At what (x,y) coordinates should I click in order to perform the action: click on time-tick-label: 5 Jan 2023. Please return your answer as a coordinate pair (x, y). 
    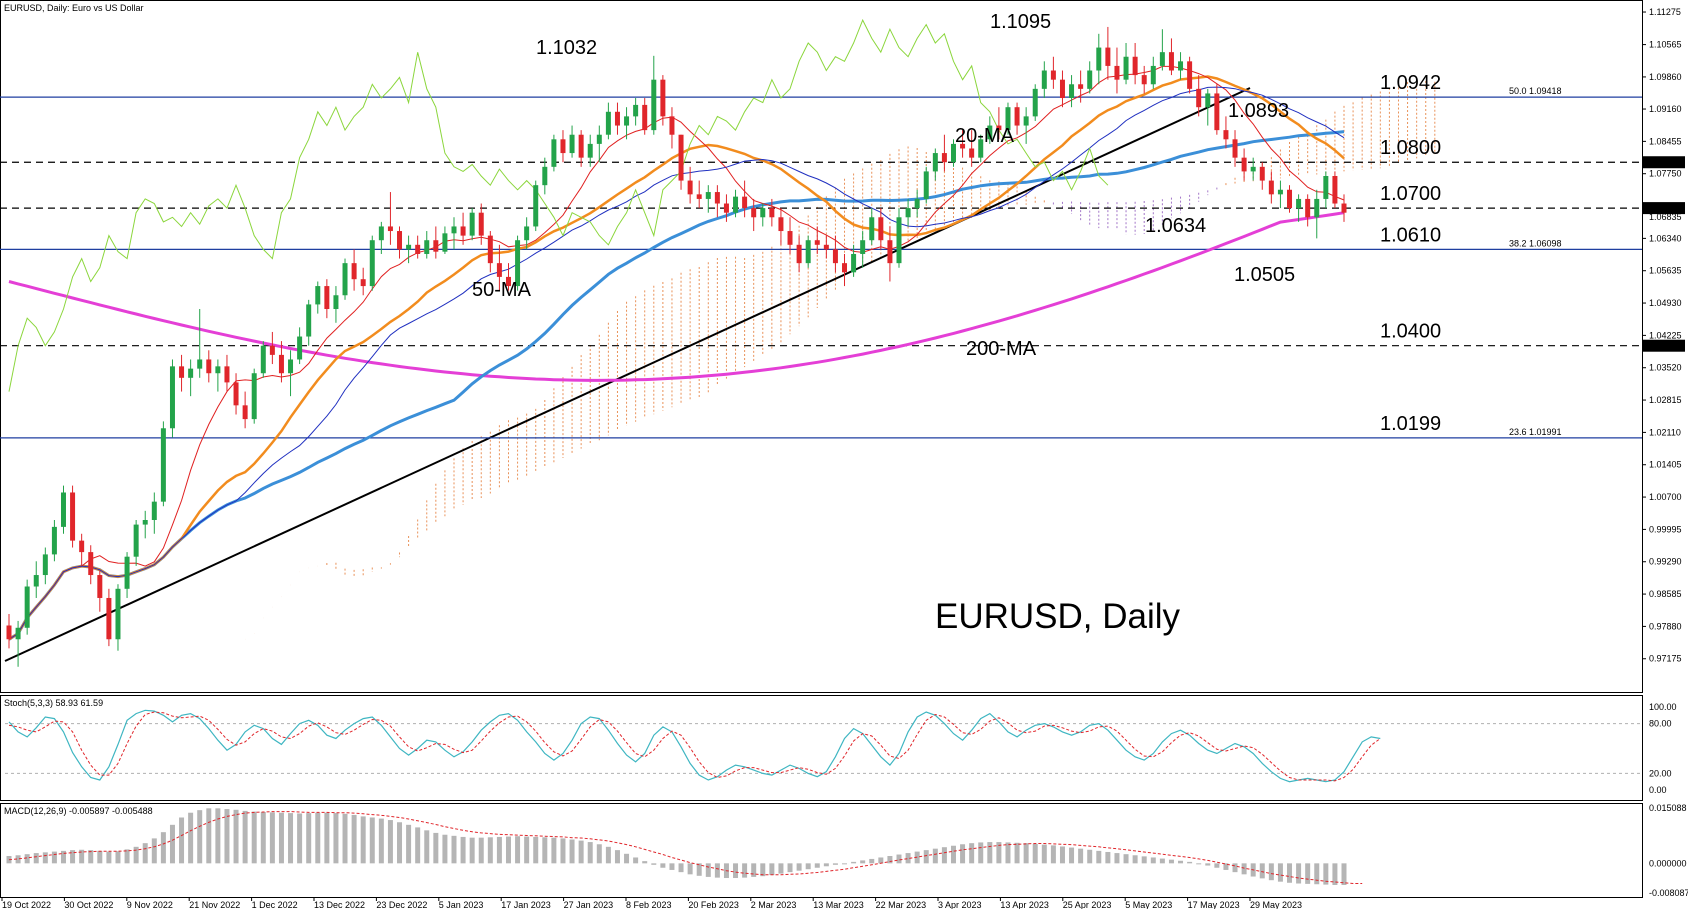
    Looking at the image, I should click on (461, 904).